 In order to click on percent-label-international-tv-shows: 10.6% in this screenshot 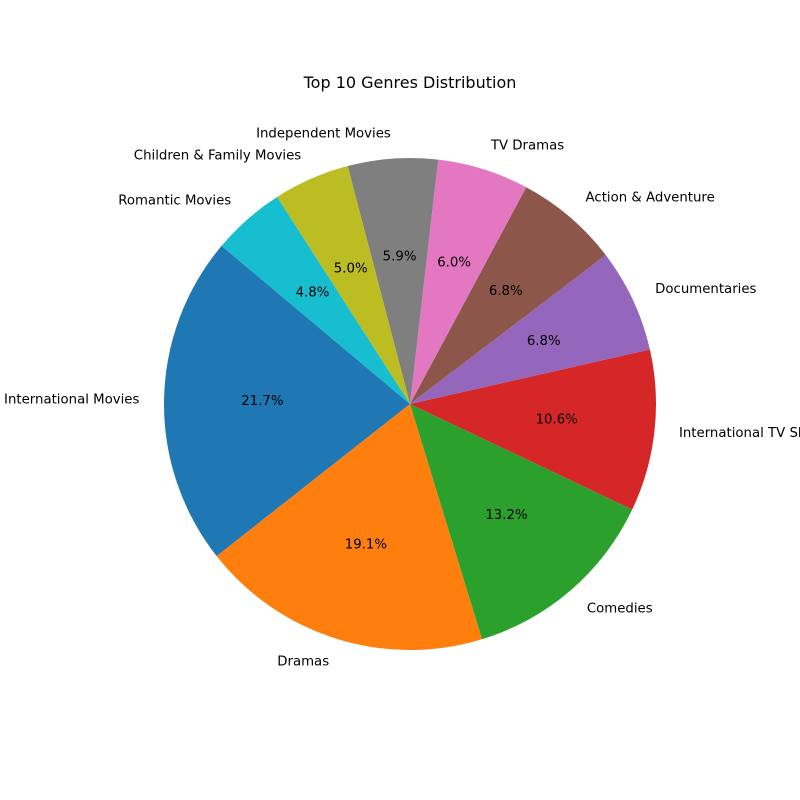, I will do `click(557, 420)`.